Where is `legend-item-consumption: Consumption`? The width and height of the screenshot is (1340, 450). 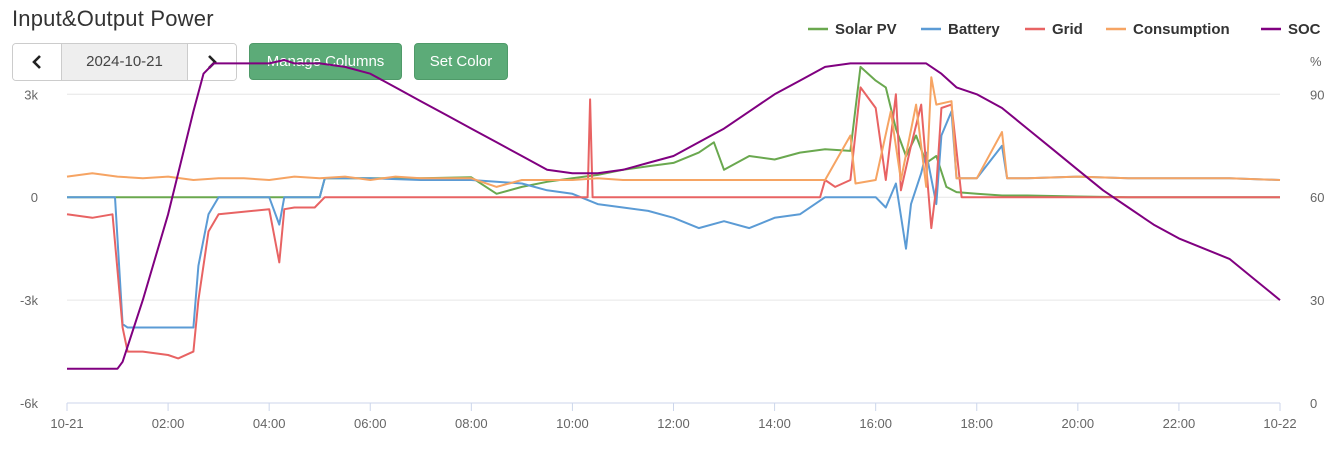
legend-item-consumption: Consumption is located at coordinates (1168, 29).